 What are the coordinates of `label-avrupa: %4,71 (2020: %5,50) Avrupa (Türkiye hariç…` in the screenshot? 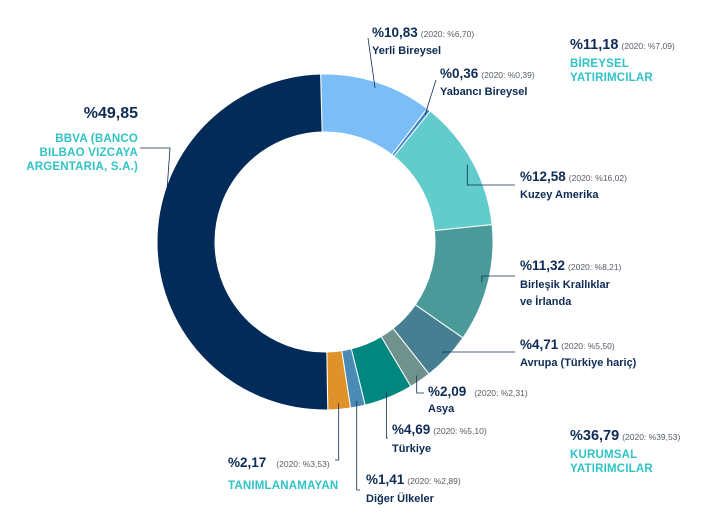 It's located at (578, 352).